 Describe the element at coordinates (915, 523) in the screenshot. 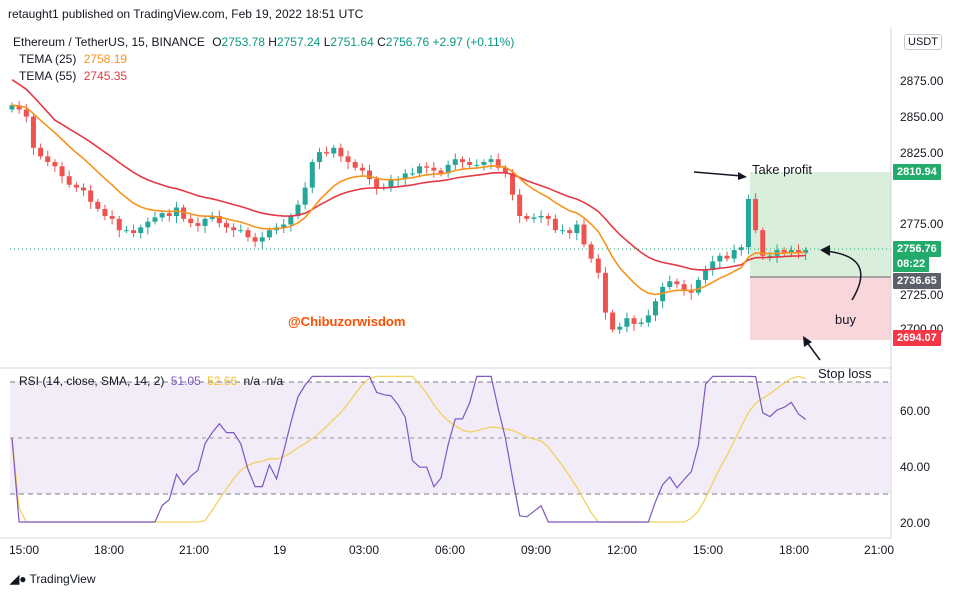

I see `rsi-tick: 20.00` at that location.